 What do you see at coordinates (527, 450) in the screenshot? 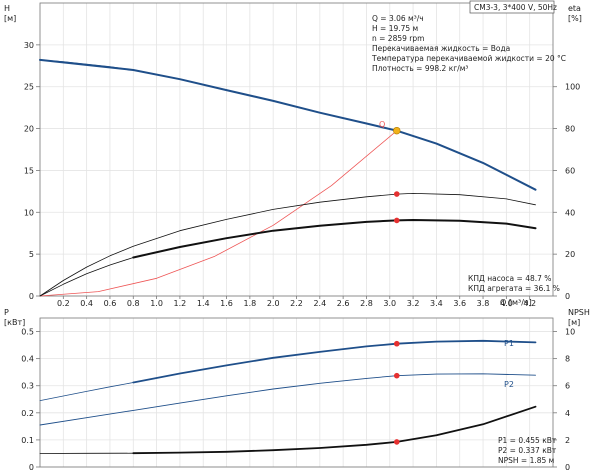
I see `p2-value-text: P2 = 0.337 кВт` at bounding box center [527, 450].